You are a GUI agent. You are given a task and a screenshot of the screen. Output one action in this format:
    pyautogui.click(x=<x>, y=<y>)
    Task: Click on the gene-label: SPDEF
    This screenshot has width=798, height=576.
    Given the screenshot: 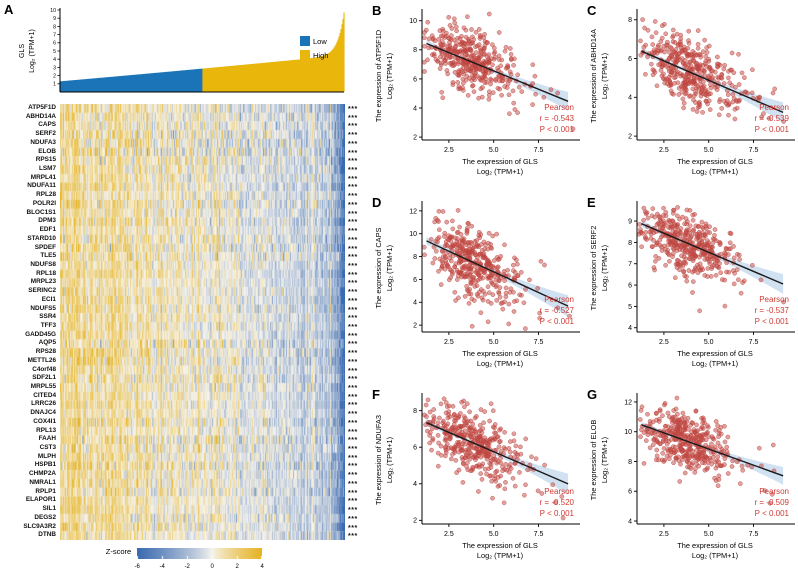 What is the action you would take?
    pyautogui.click(x=45, y=247)
    